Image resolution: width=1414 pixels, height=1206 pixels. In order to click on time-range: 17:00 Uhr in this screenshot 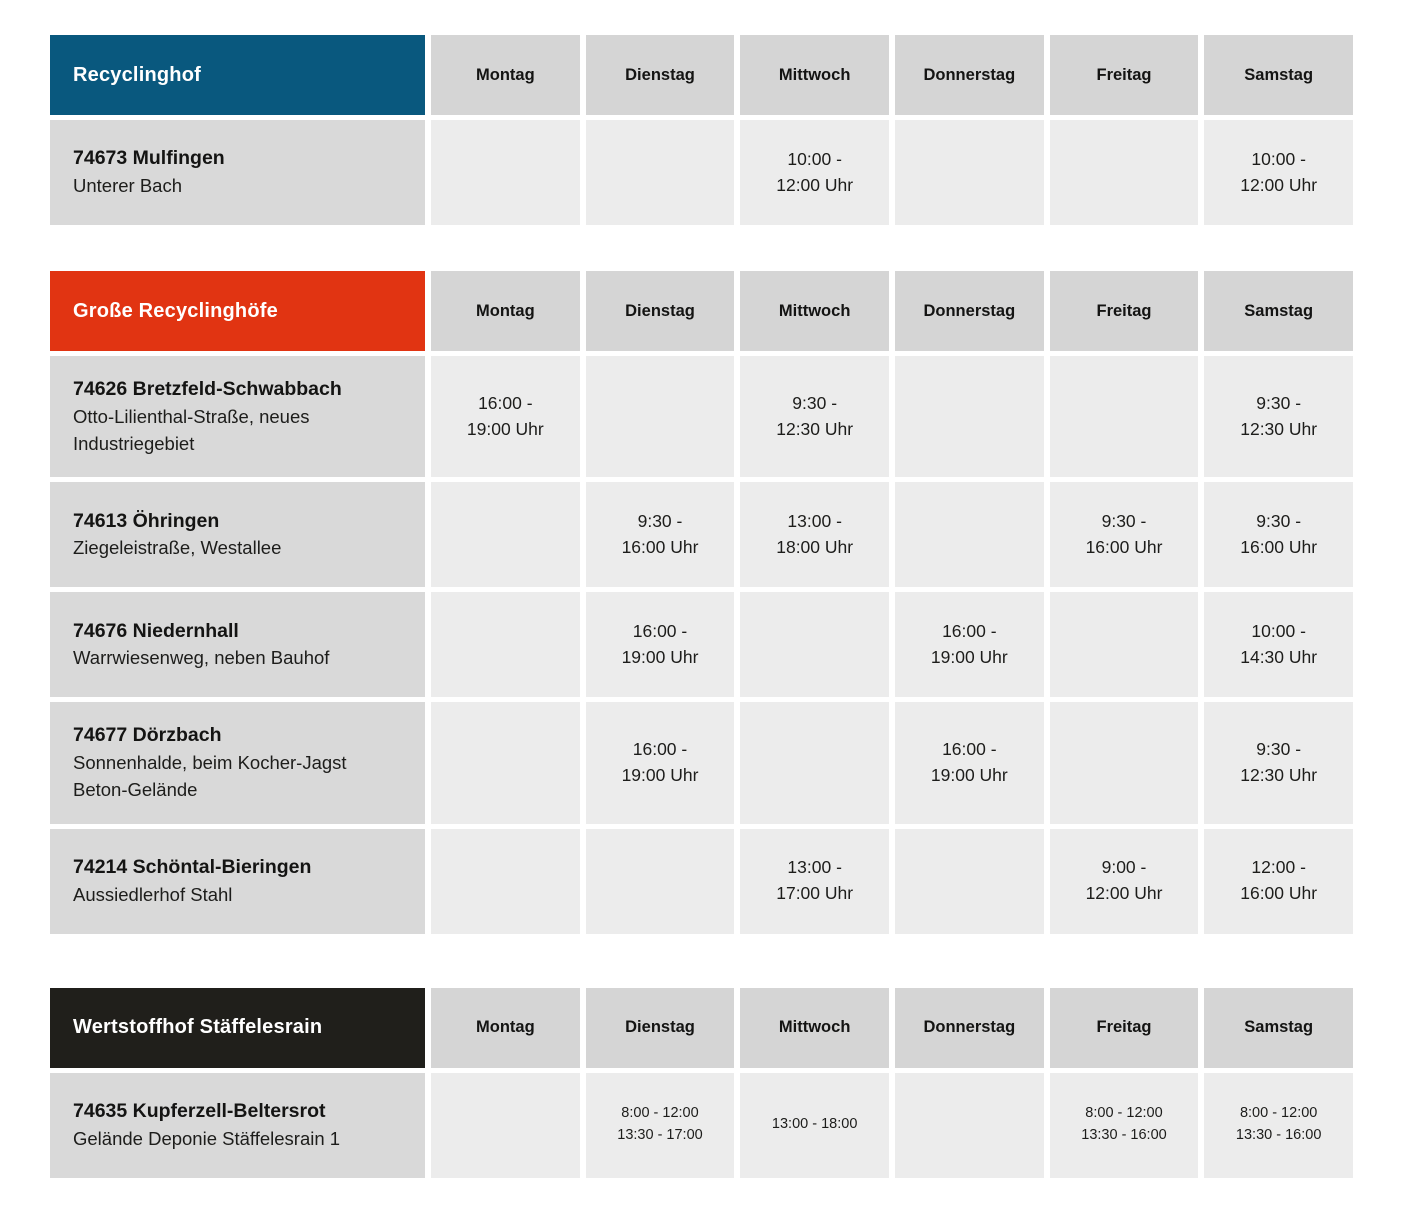, I will do `click(815, 893)`.